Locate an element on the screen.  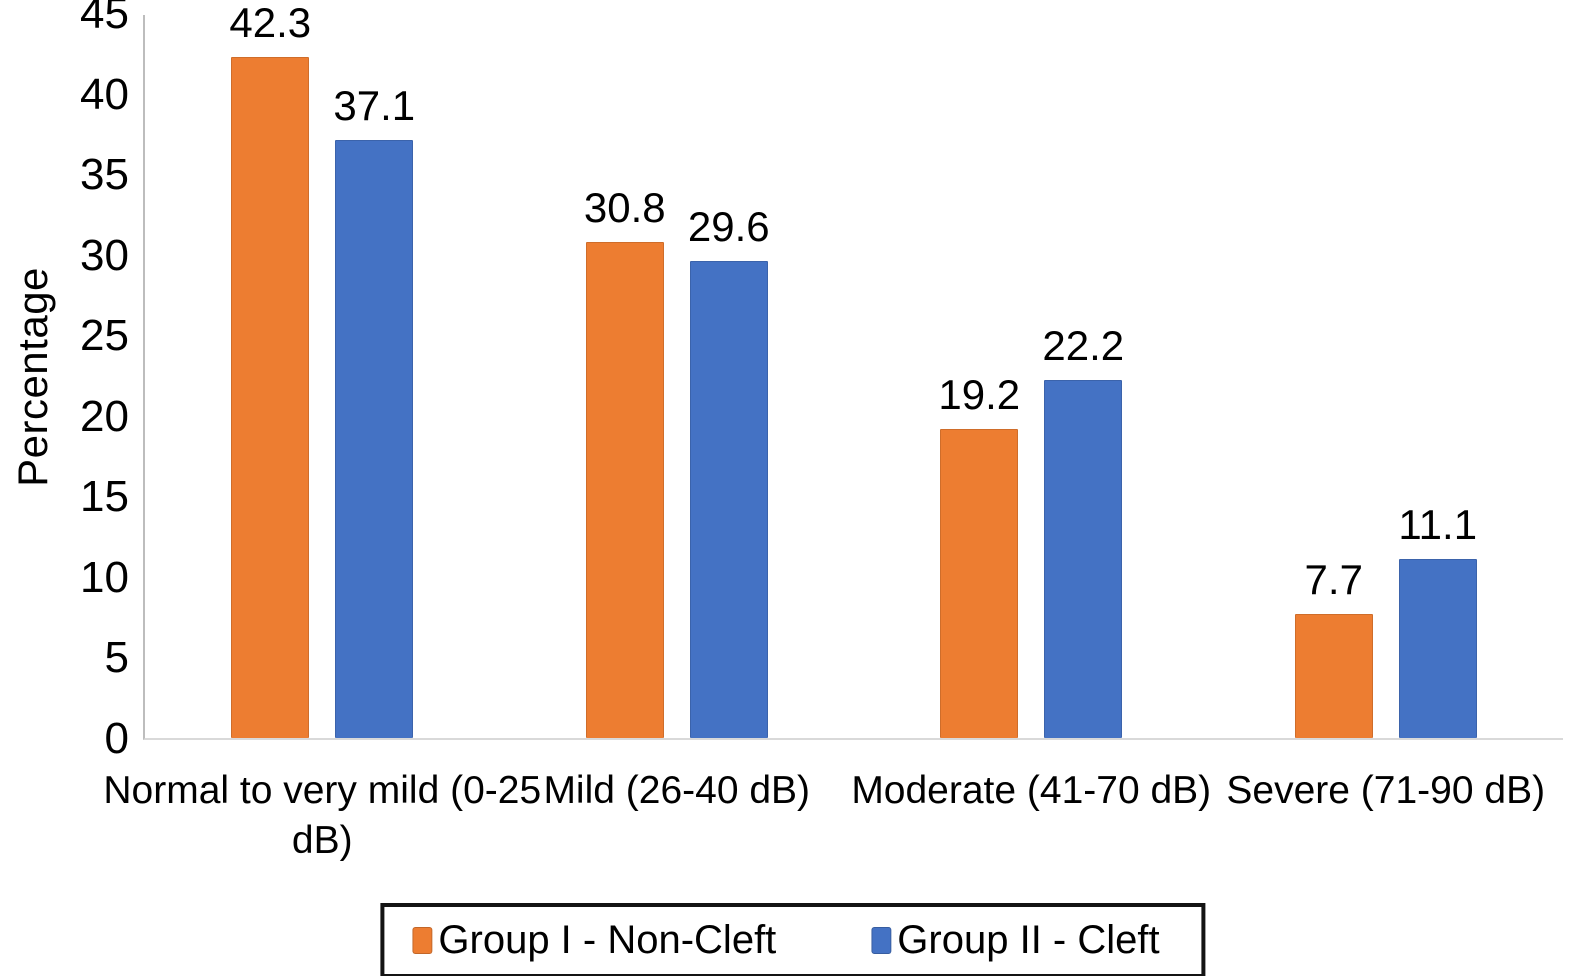
y-tick-label: 40 is located at coordinates (104, 94).